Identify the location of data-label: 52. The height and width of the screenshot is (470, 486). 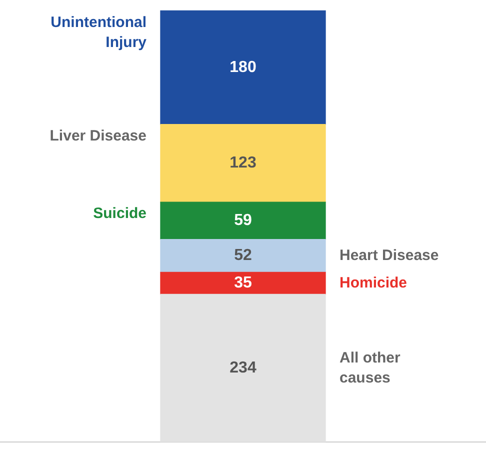
(243, 255).